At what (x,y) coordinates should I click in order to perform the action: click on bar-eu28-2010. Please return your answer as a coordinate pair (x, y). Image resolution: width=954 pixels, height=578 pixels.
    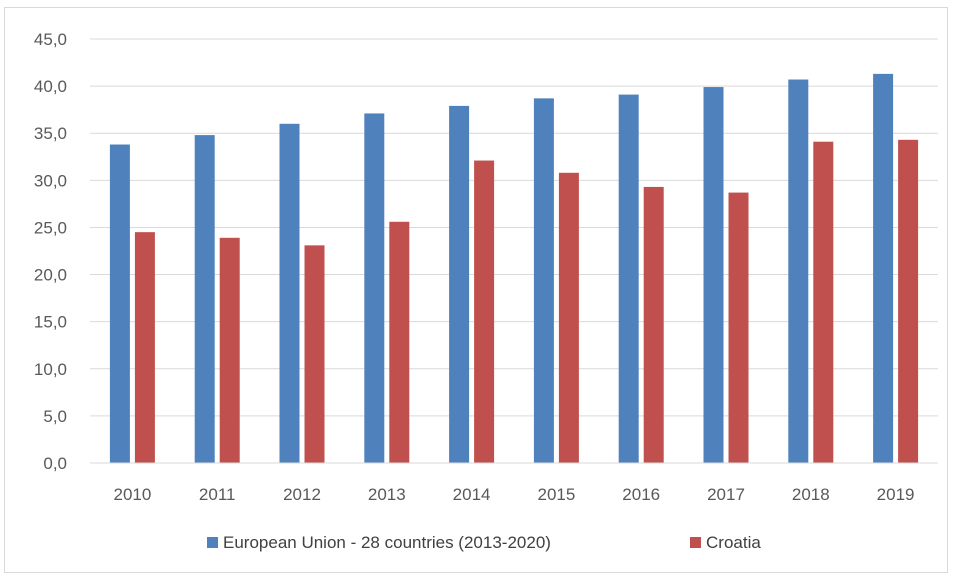
    Looking at the image, I should click on (119, 304).